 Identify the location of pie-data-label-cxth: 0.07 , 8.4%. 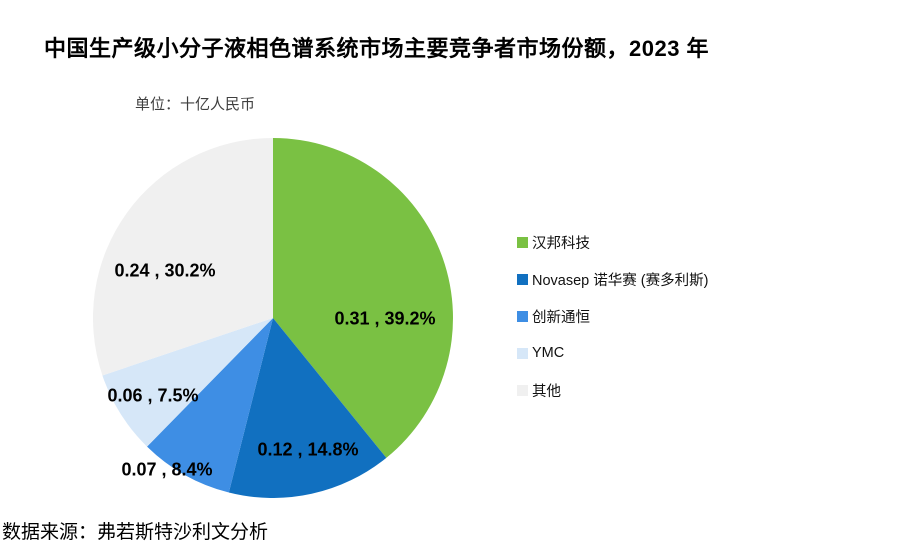
(167, 469).